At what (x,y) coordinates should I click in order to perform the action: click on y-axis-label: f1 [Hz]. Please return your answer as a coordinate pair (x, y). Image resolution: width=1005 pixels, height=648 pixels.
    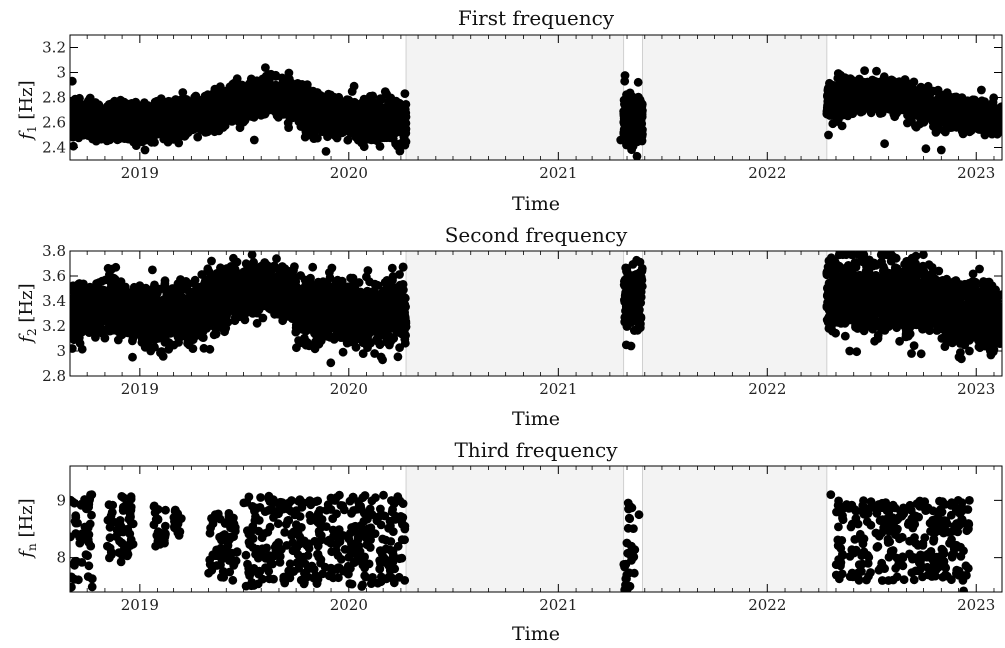
    Looking at the image, I should click on (27, 110).